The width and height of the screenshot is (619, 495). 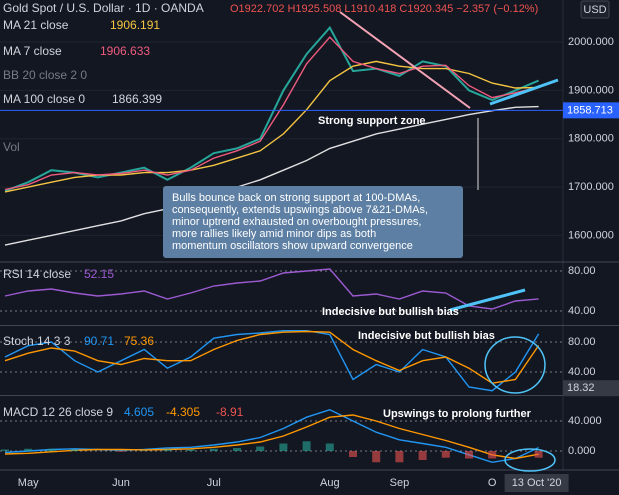 I want to click on legend-value: 90.71, so click(x=99, y=341).